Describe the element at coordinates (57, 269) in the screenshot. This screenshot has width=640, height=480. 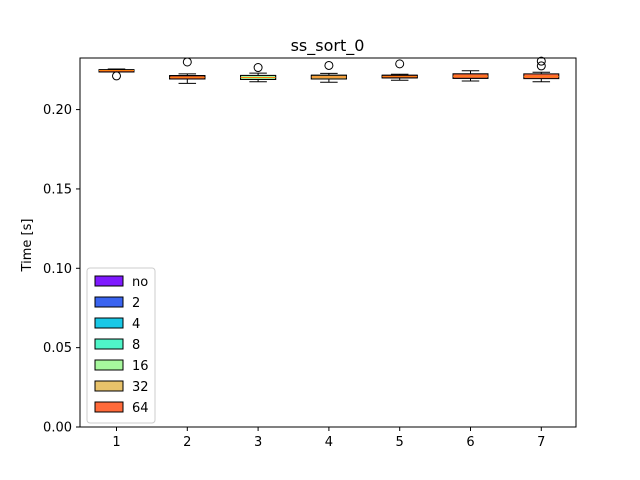
I see `y-tick-label: 0.10` at that location.